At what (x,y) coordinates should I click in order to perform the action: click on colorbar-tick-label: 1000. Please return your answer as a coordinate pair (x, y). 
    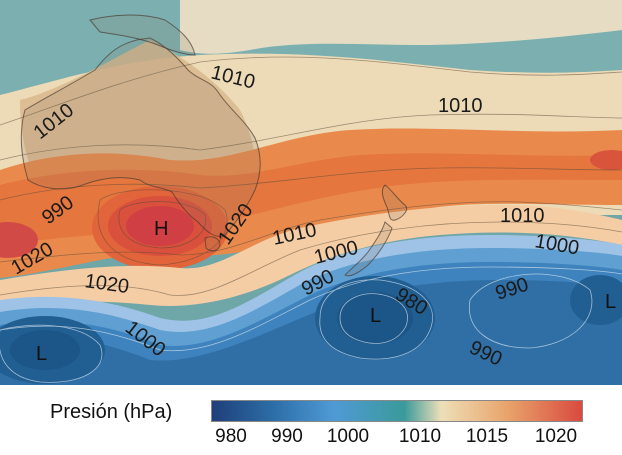
    Looking at the image, I should click on (348, 436).